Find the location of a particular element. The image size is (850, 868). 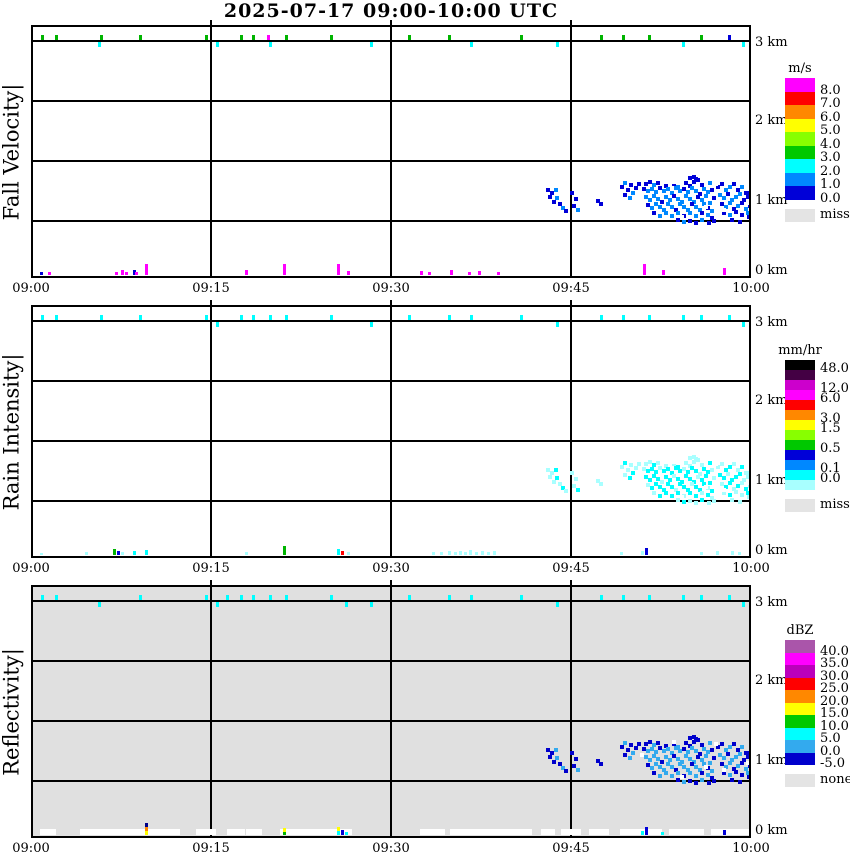

gridline-v is located at coordinates (391, 431).